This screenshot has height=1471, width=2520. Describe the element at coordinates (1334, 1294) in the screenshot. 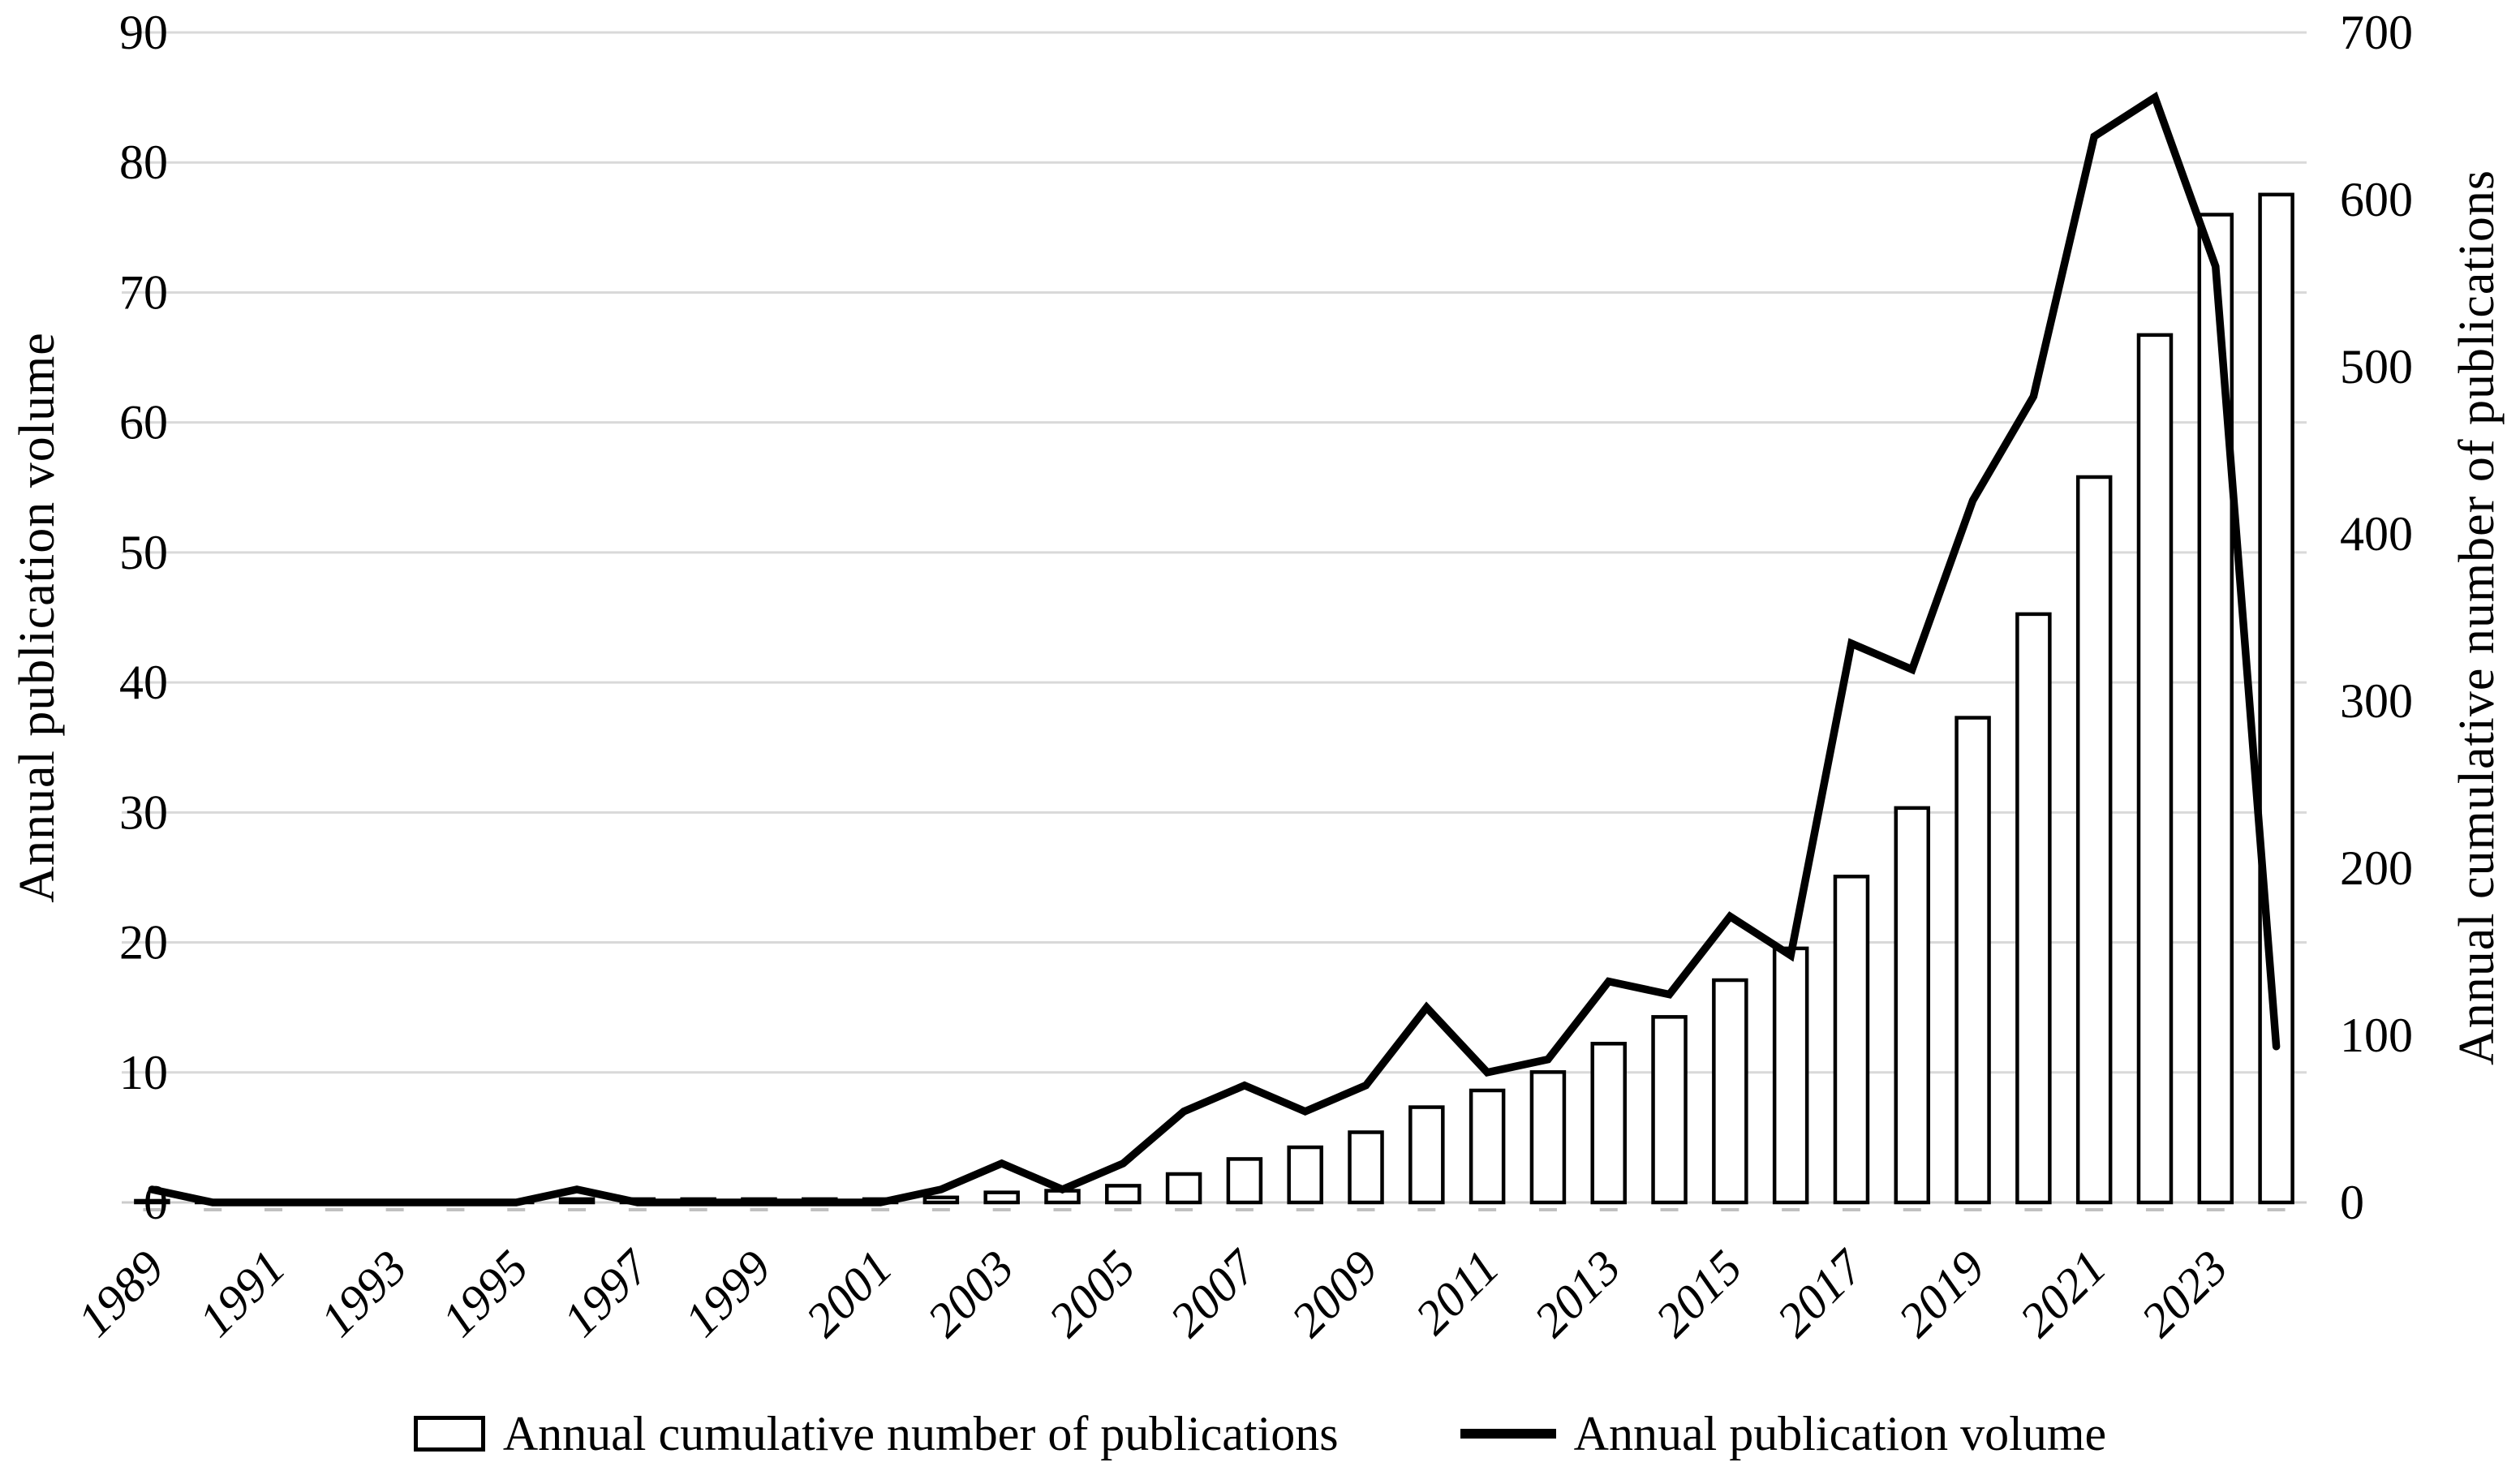

I see `x-axis-tick-label: 2009` at that location.